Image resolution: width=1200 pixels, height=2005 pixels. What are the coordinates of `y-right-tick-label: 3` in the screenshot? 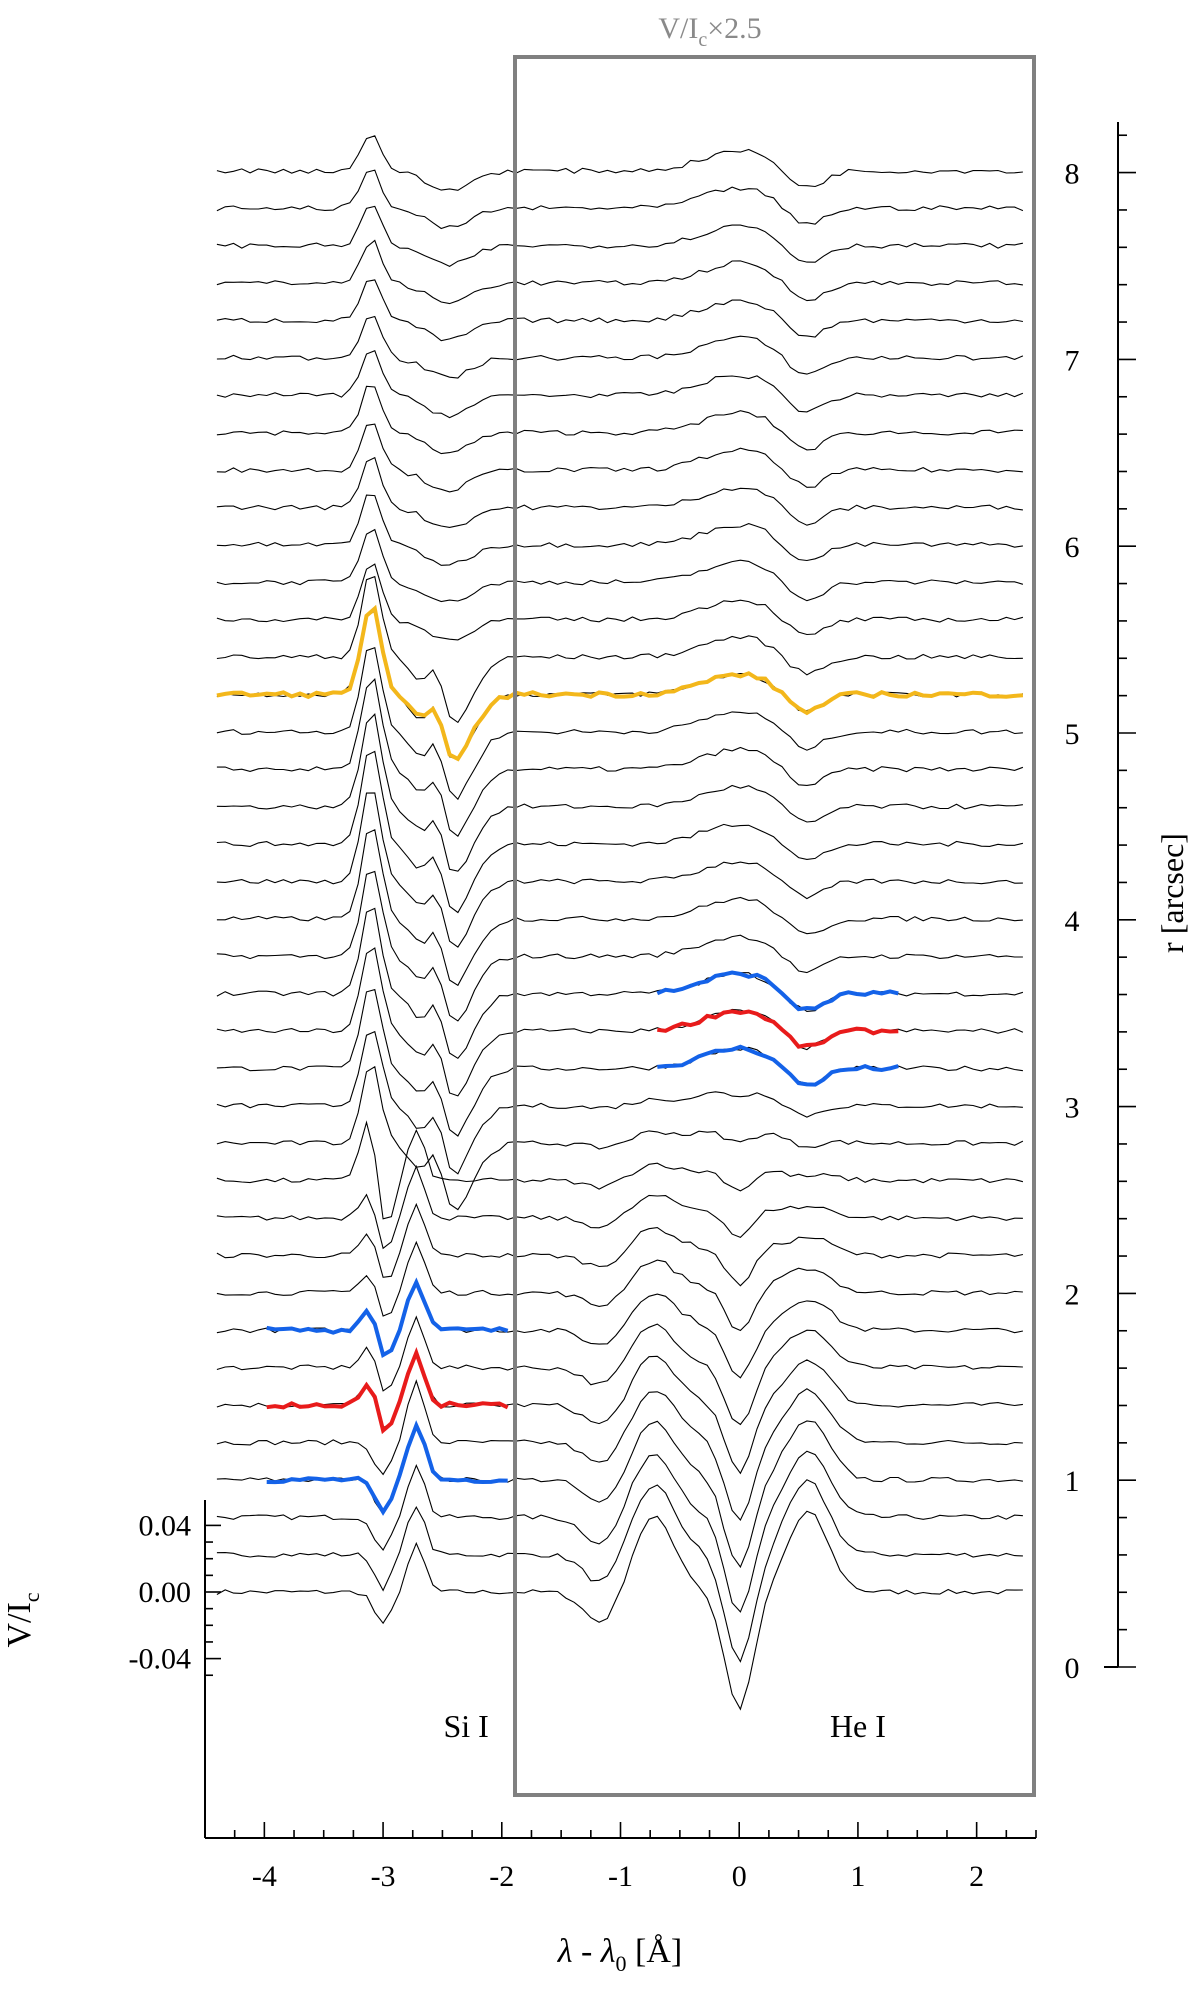 It's located at (1072, 1108).